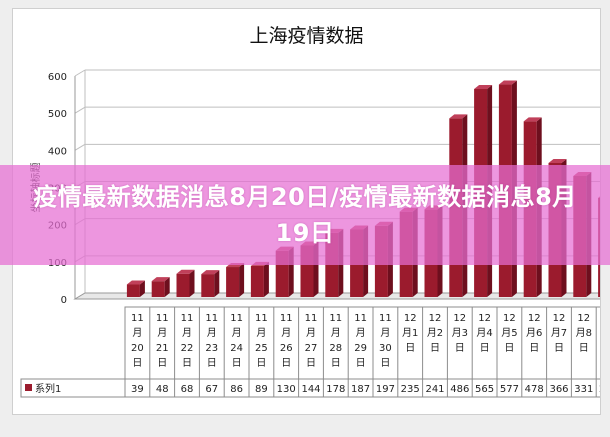  I want to click on x-tick-label: 月7, so click(559, 333).